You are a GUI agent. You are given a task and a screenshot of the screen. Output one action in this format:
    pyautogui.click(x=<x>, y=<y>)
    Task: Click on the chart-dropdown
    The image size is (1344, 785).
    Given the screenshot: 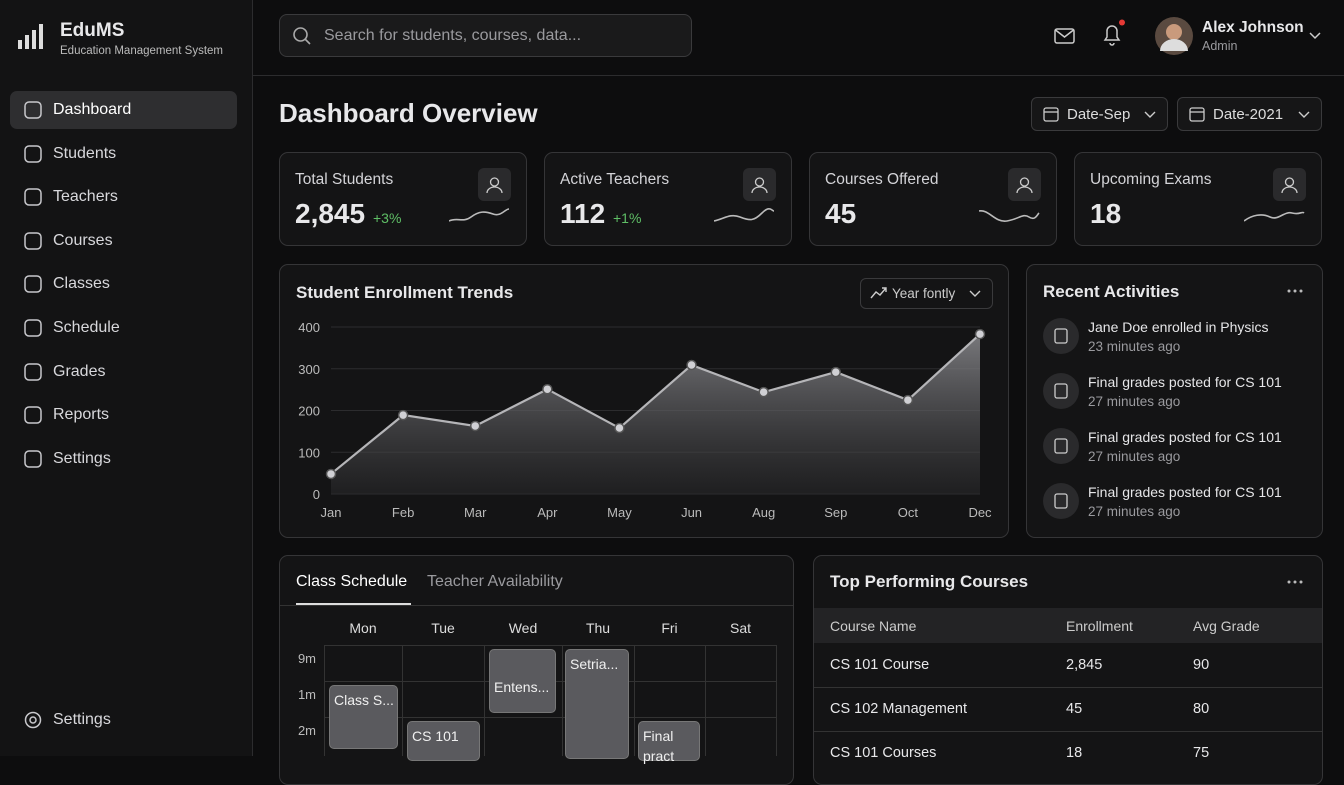 What is the action you would take?
    pyautogui.click(x=926, y=293)
    